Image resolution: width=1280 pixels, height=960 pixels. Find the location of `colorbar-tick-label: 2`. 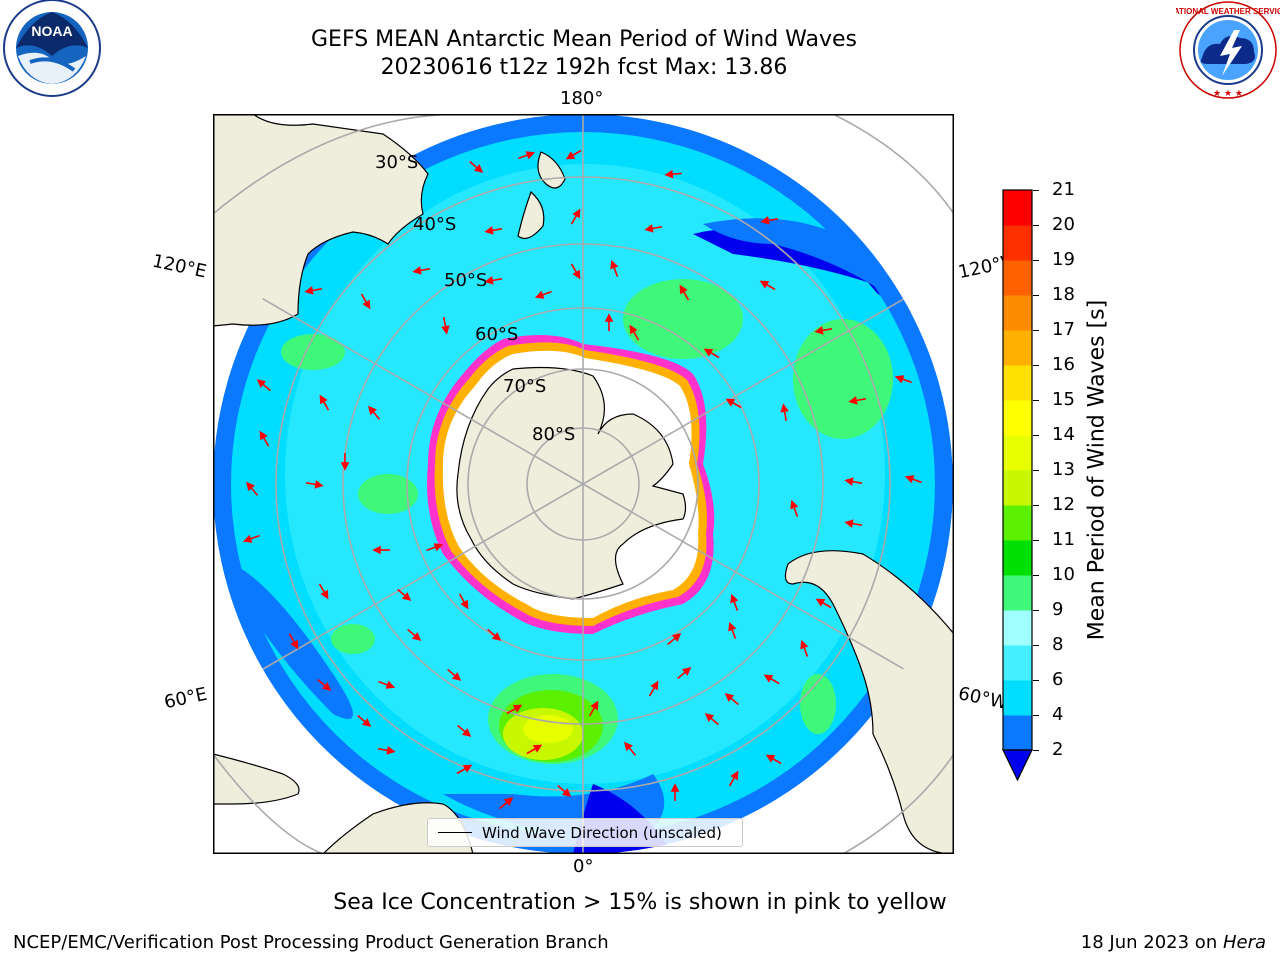

colorbar-tick-label: 2 is located at coordinates (1058, 749).